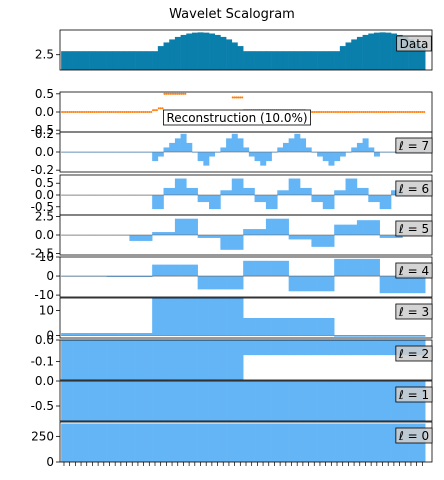 The image size is (444, 480). I want to click on panel-l5: -2.5 0.0 2.5 ℓ = 5, so click(232, 235).